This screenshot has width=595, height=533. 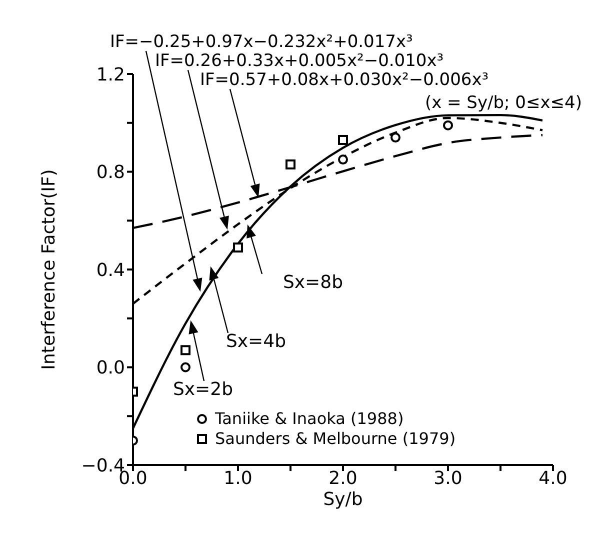 What do you see at coordinates (110, 270) in the screenshot?
I see `y-tick-label: 0.4` at bounding box center [110, 270].